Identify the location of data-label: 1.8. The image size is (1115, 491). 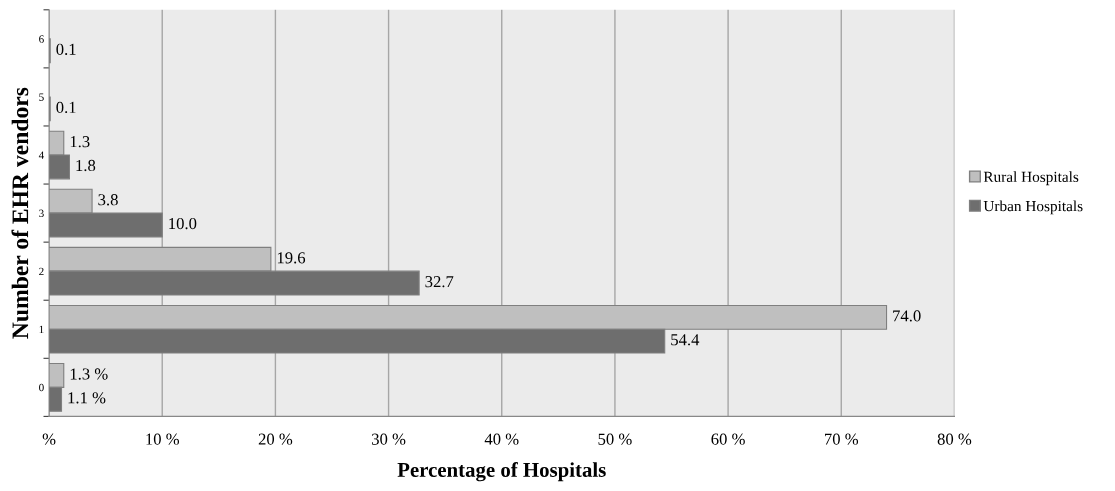
(86, 165).